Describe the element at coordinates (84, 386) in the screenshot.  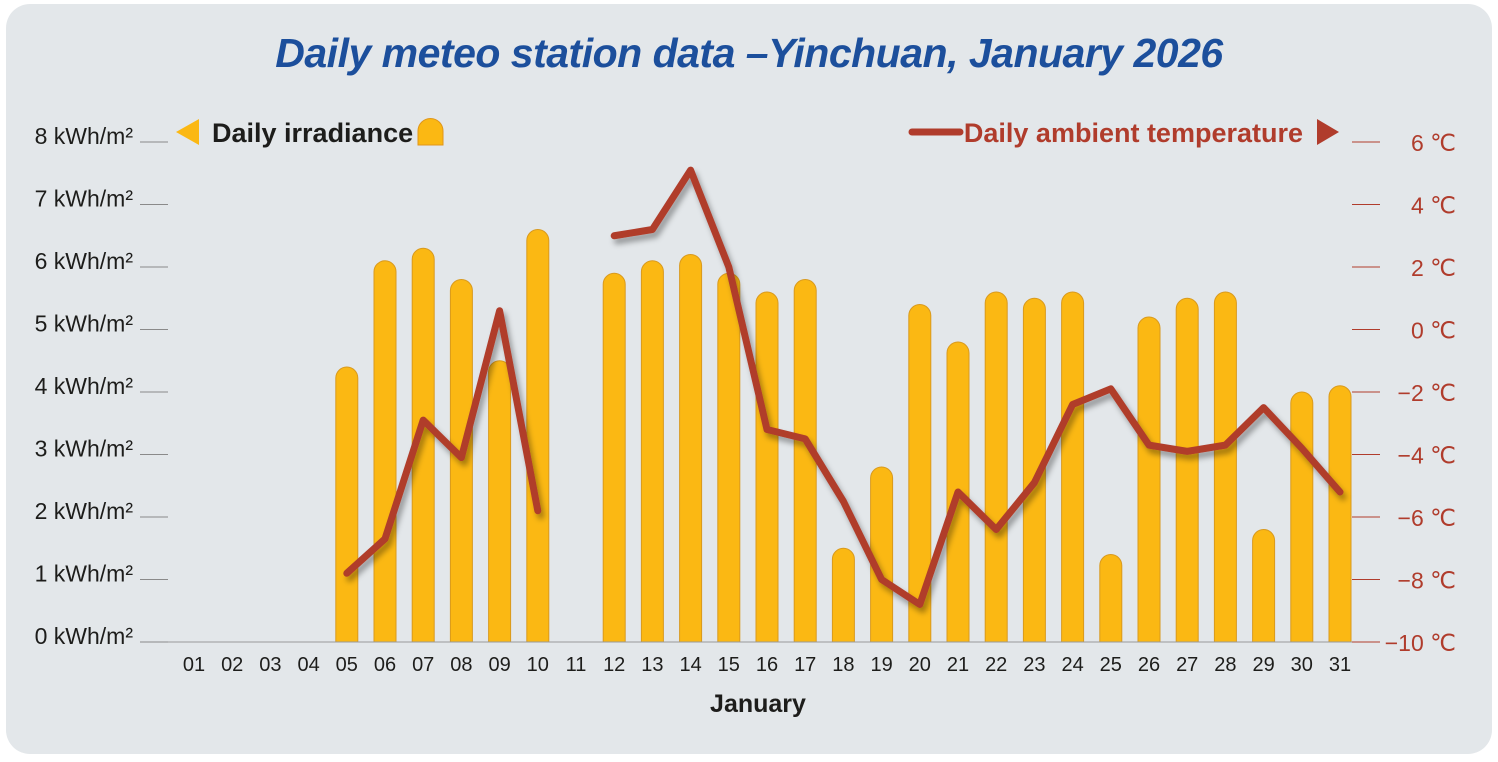
I see `left-tick-label: 4 kWh/m²` at that location.